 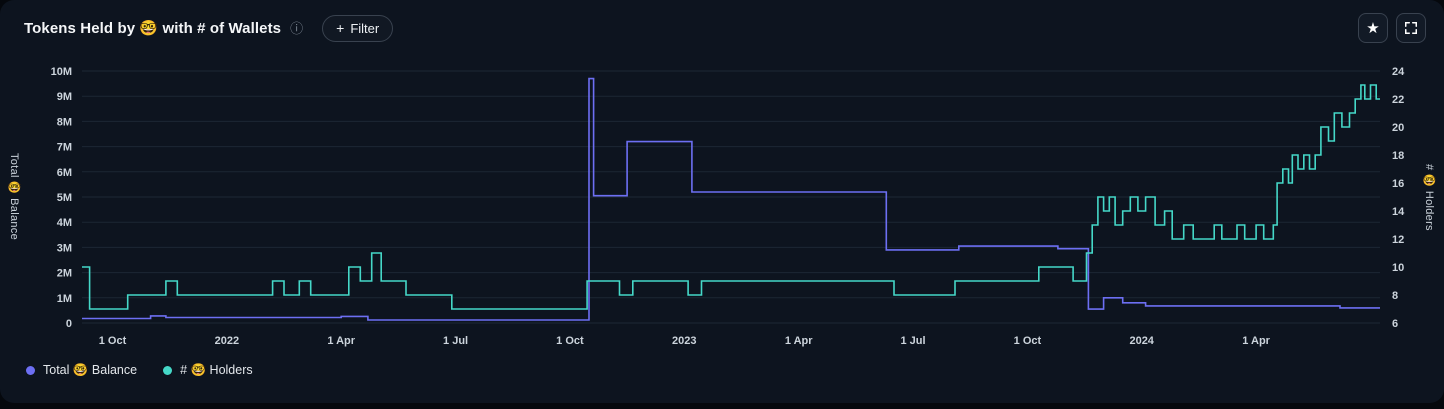 I want to click on star-icon: ★, so click(x=1373, y=28).